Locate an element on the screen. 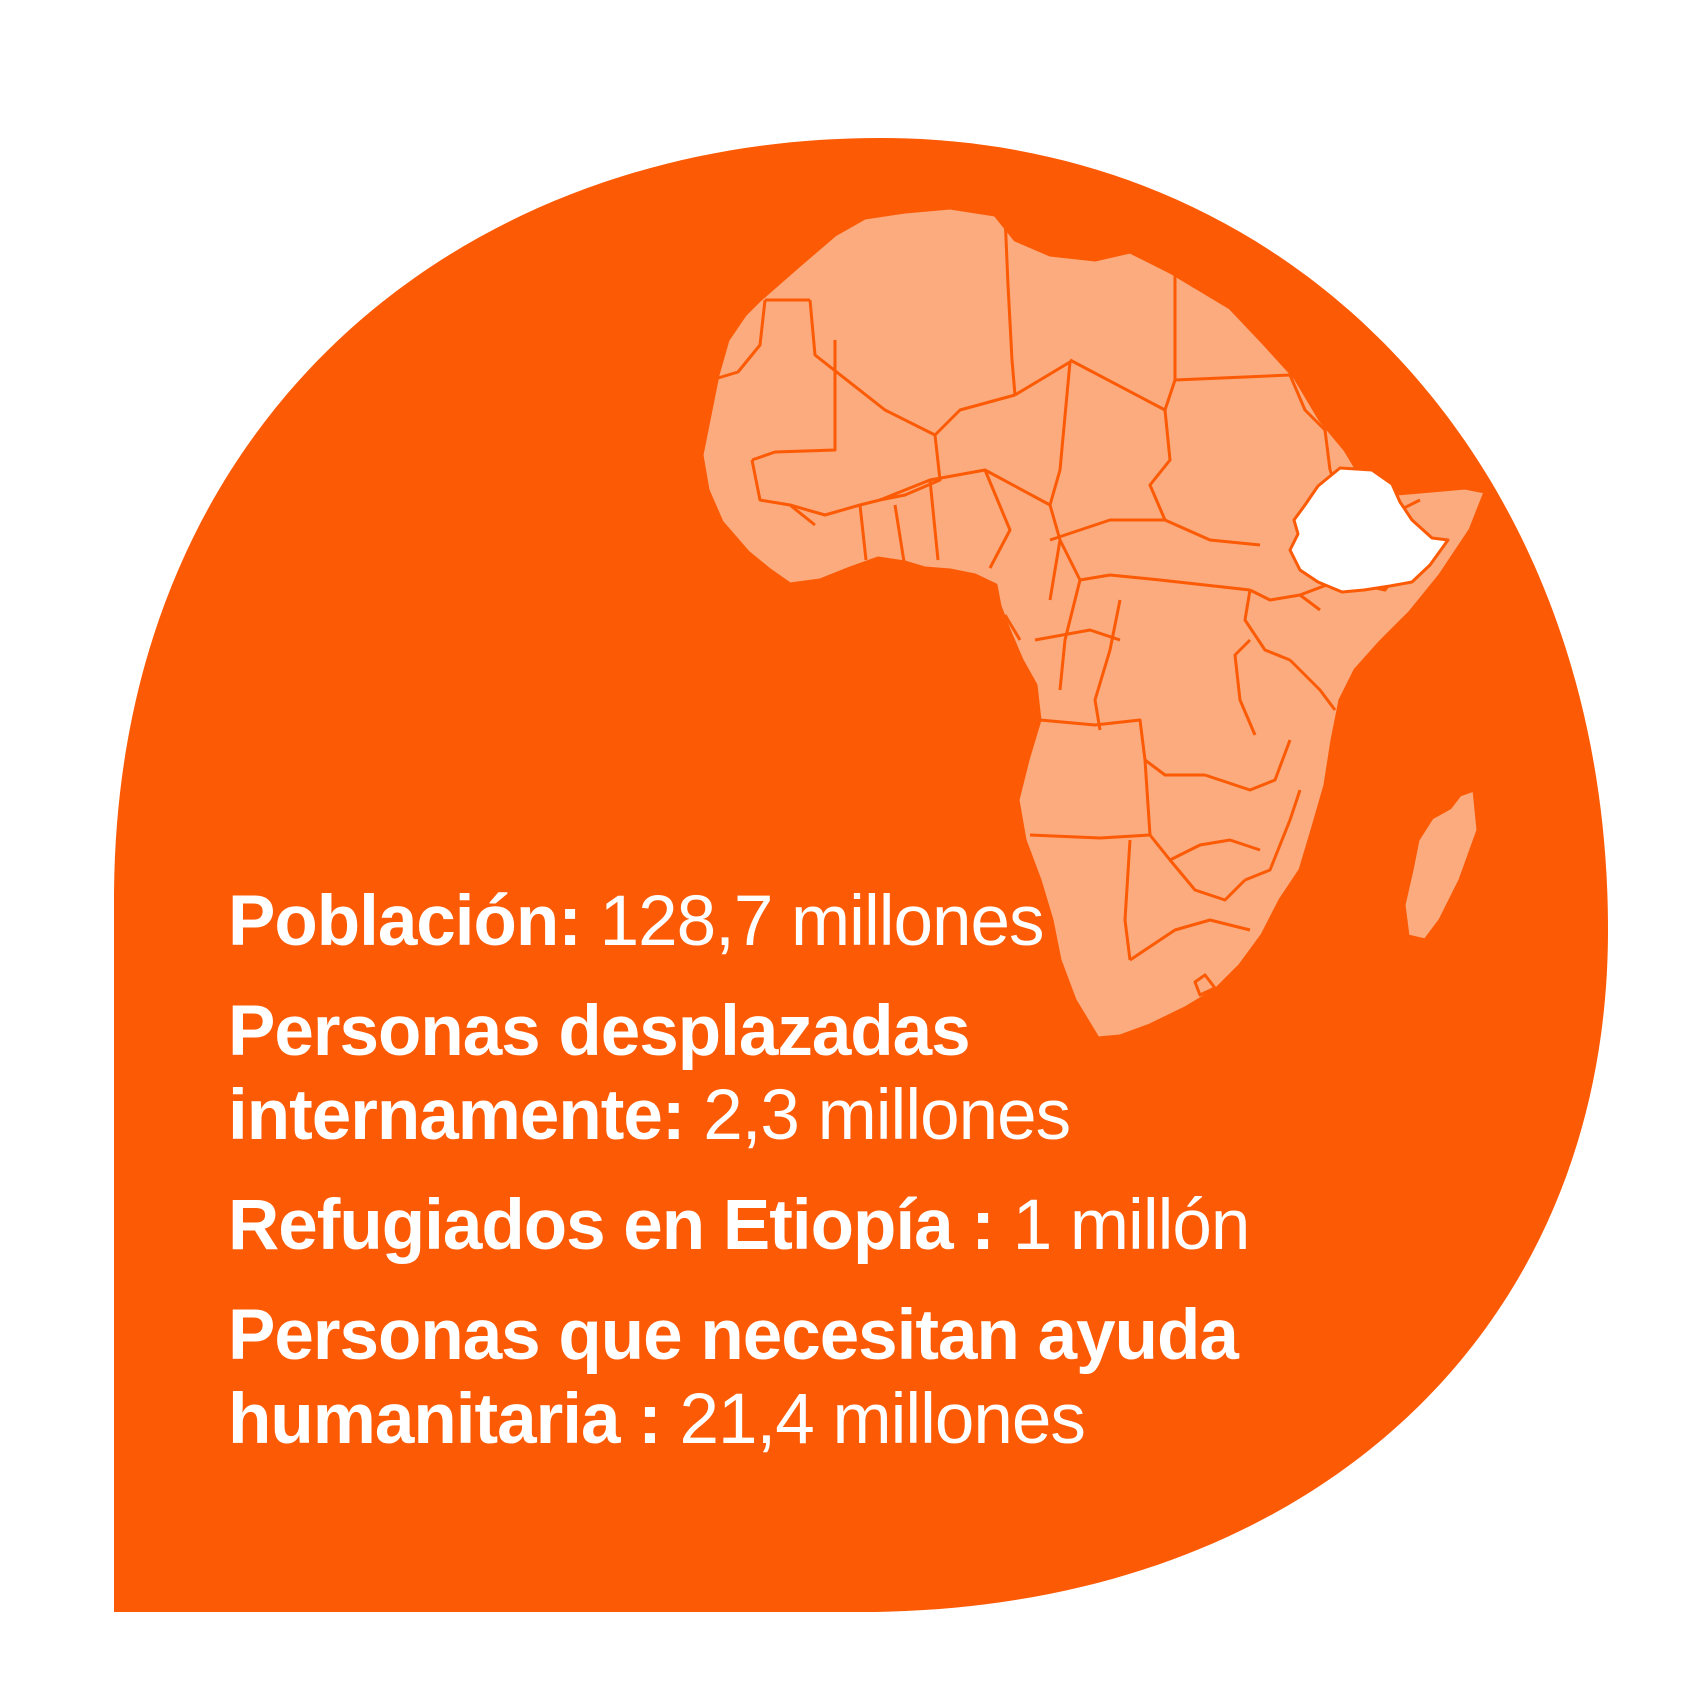 Image resolution: width=1692 pixels, height=1692 pixels. stat-label: Refugiados en Etiopía : is located at coordinates (611, 1225).